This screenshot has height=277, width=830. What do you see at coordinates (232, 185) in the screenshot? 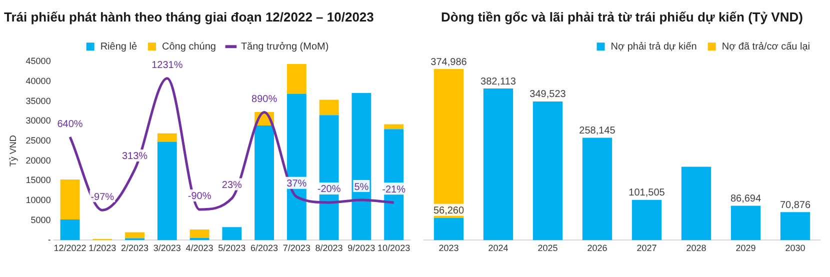
I see `data-label: 23%` at bounding box center [232, 185].